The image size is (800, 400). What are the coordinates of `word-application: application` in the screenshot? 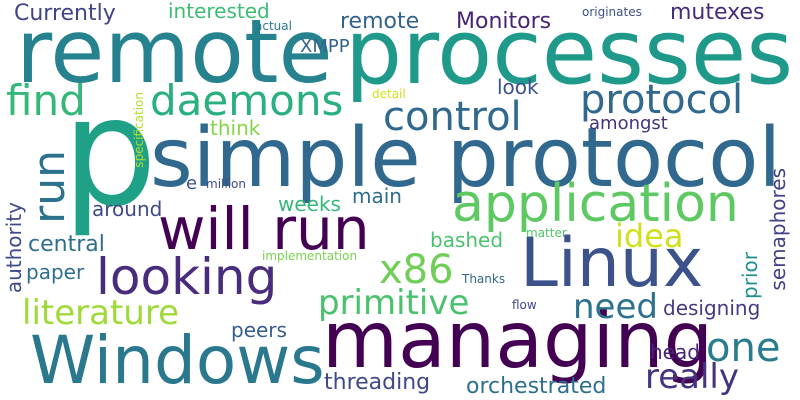 It's located at (595, 204).